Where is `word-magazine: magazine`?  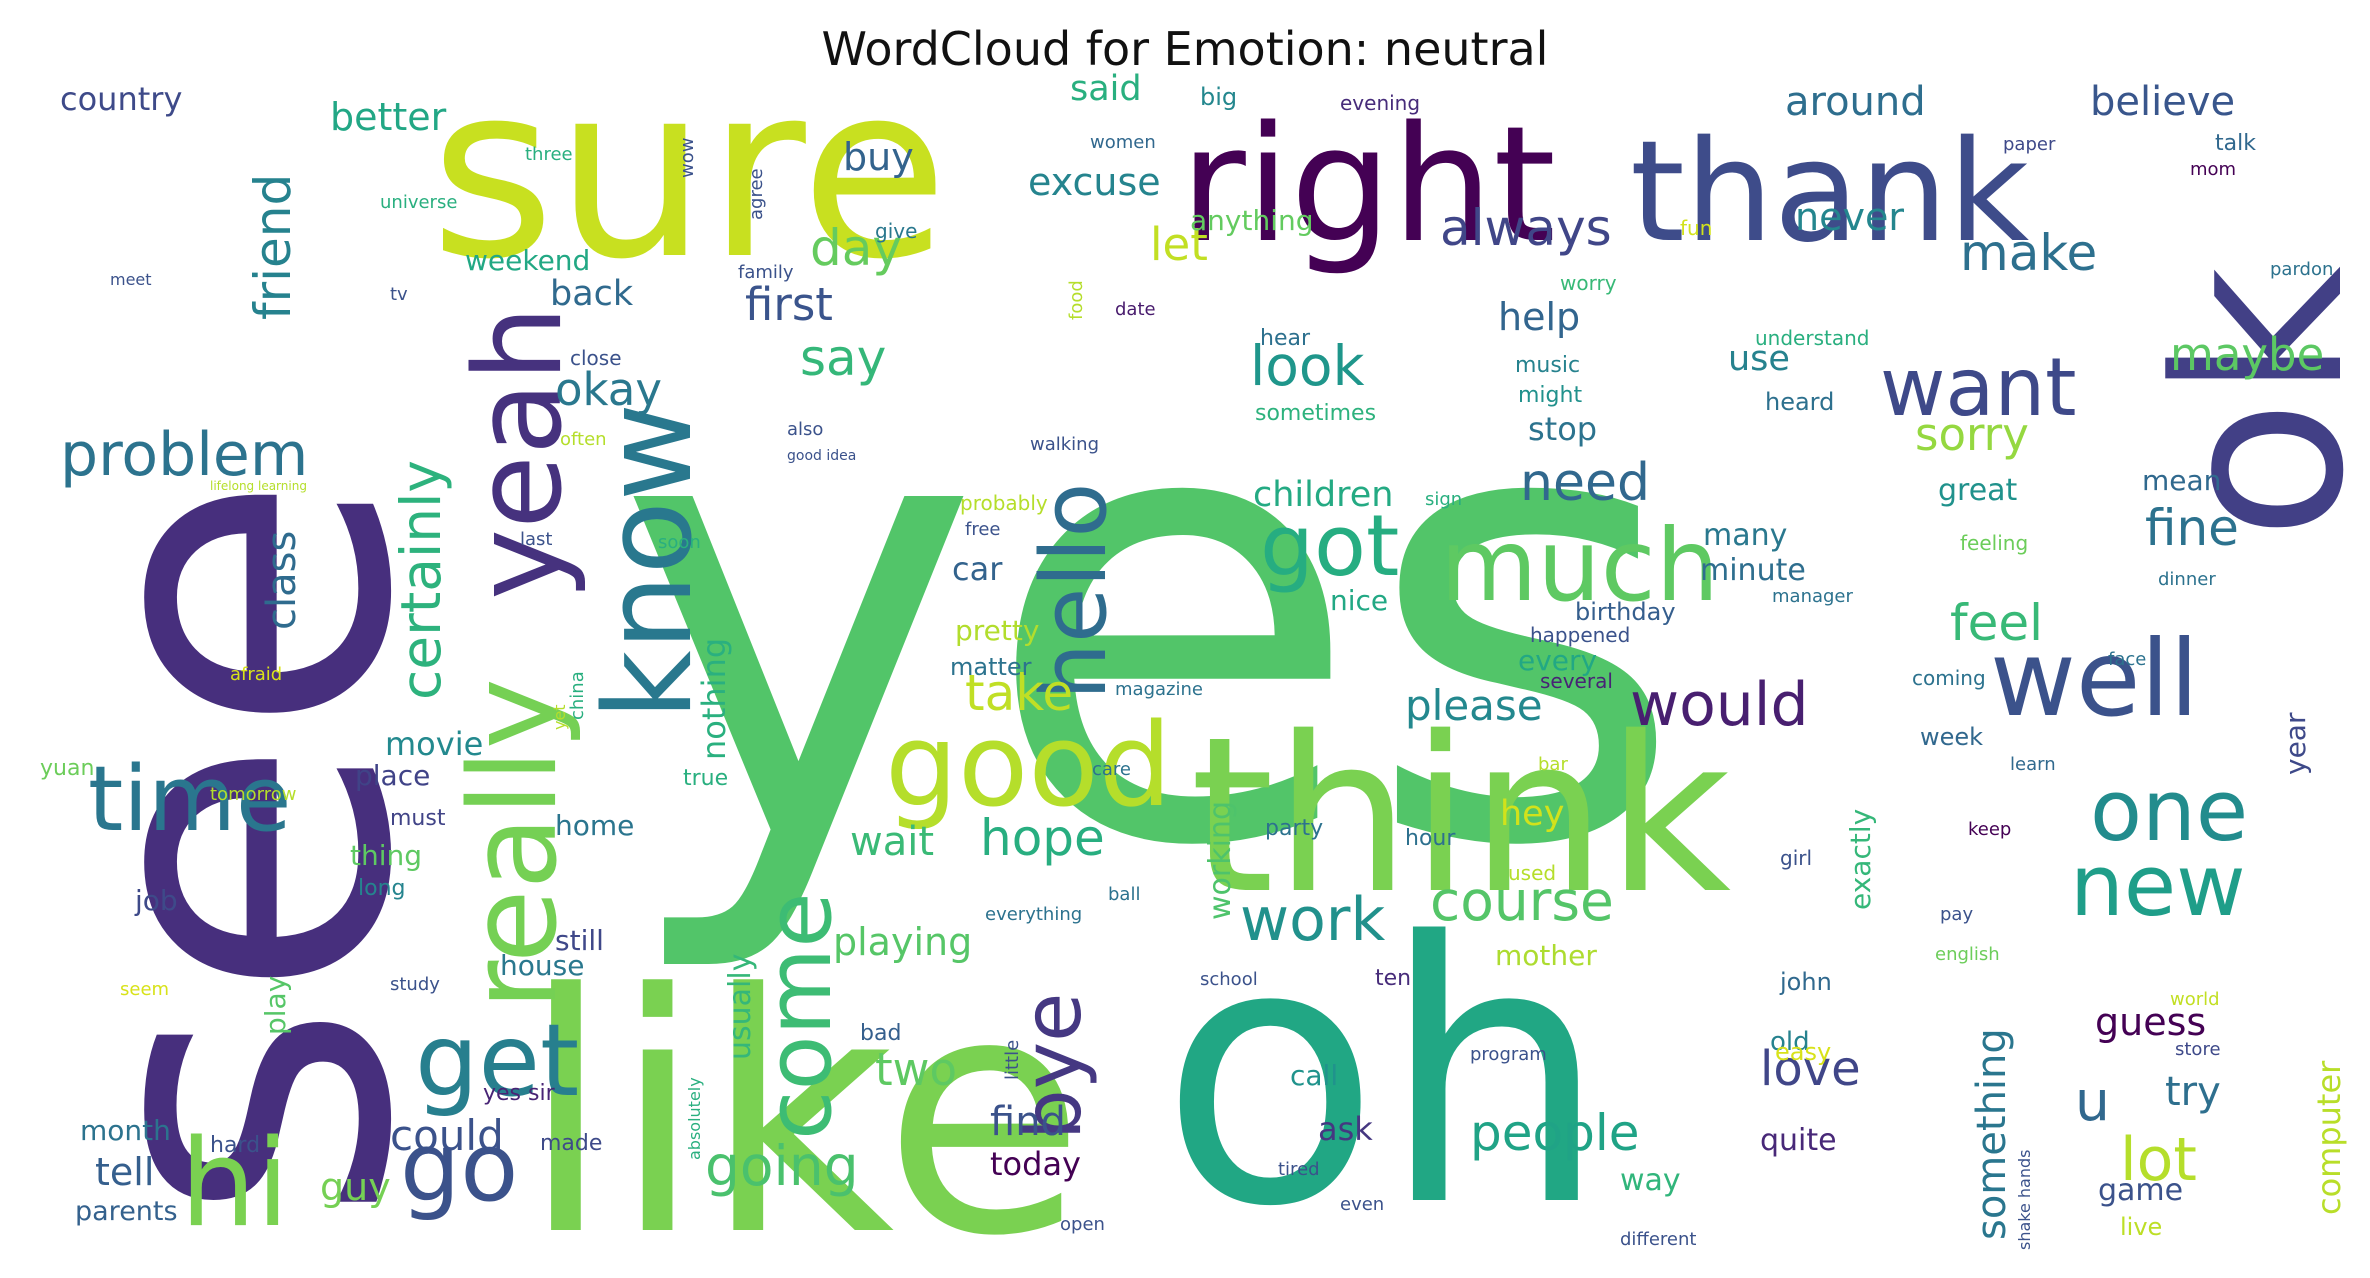 word-magazine: magazine is located at coordinates (1159, 689).